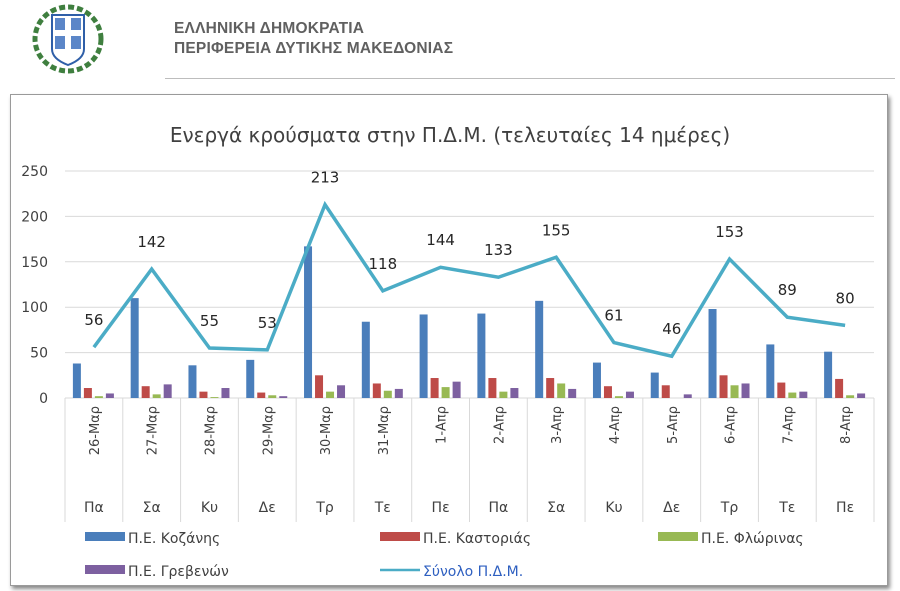 This screenshot has height=591, width=900. What do you see at coordinates (34, 217) in the screenshot?
I see `y-tick-label: 200` at bounding box center [34, 217].